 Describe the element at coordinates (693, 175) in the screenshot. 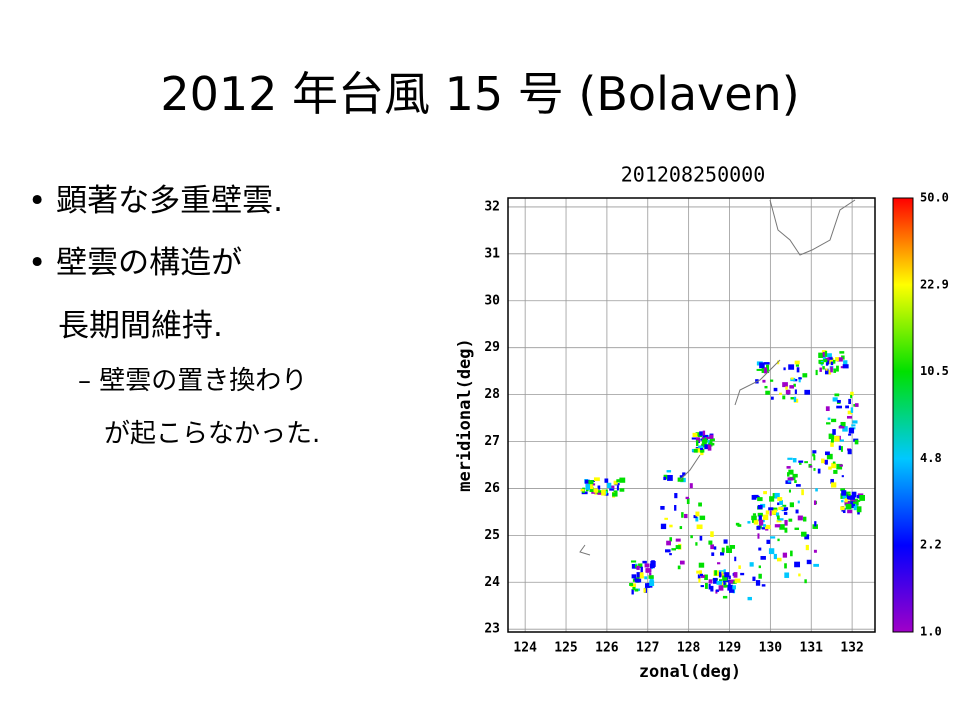

I see `figure-title: 201208250000` at that location.